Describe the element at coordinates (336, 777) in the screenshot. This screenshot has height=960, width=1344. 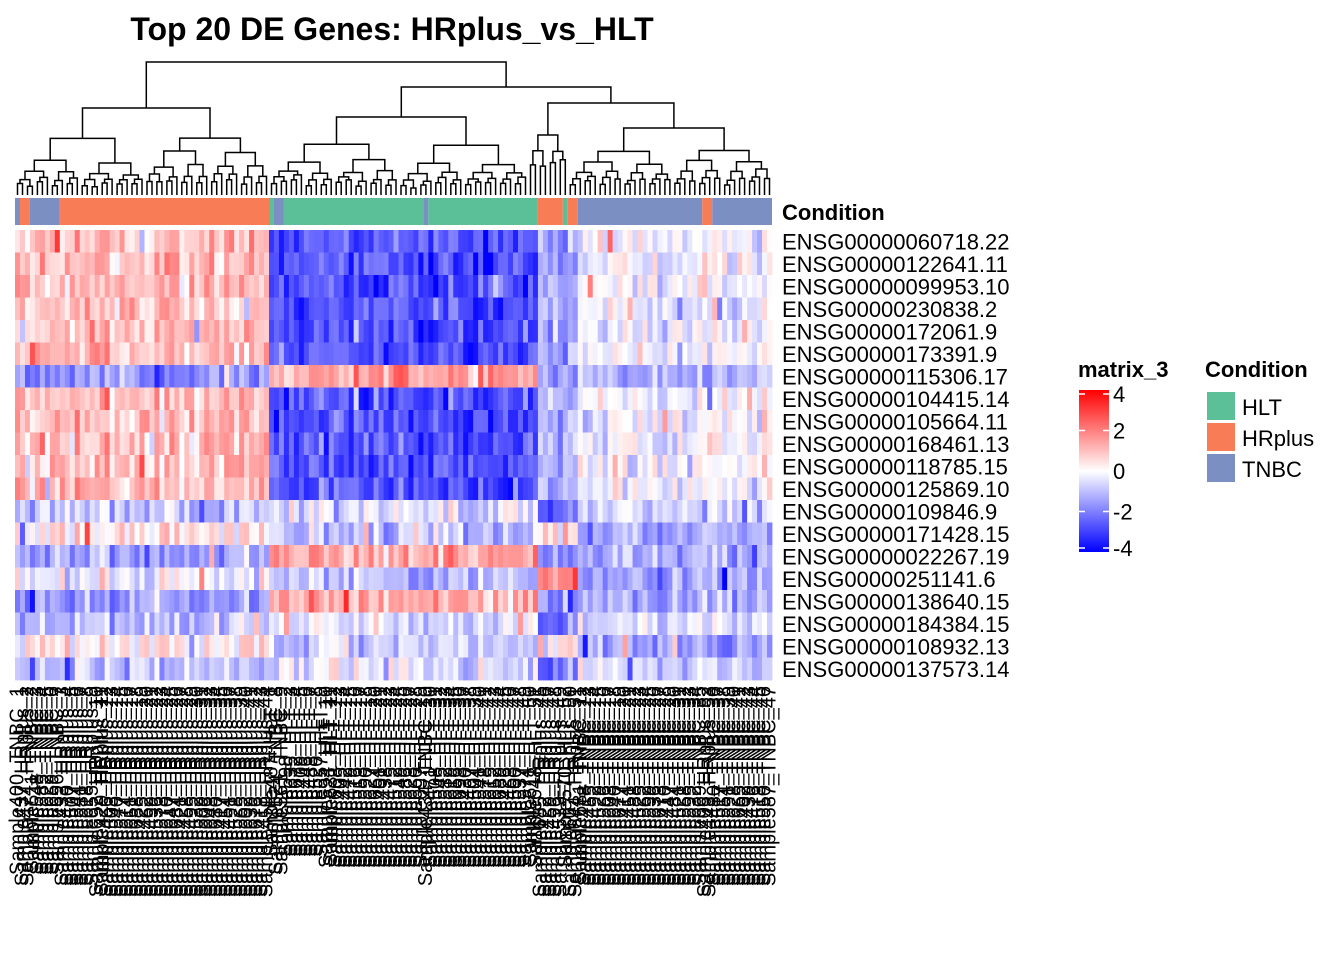
I see `sample-label: Sample668_HLT_12` at that location.